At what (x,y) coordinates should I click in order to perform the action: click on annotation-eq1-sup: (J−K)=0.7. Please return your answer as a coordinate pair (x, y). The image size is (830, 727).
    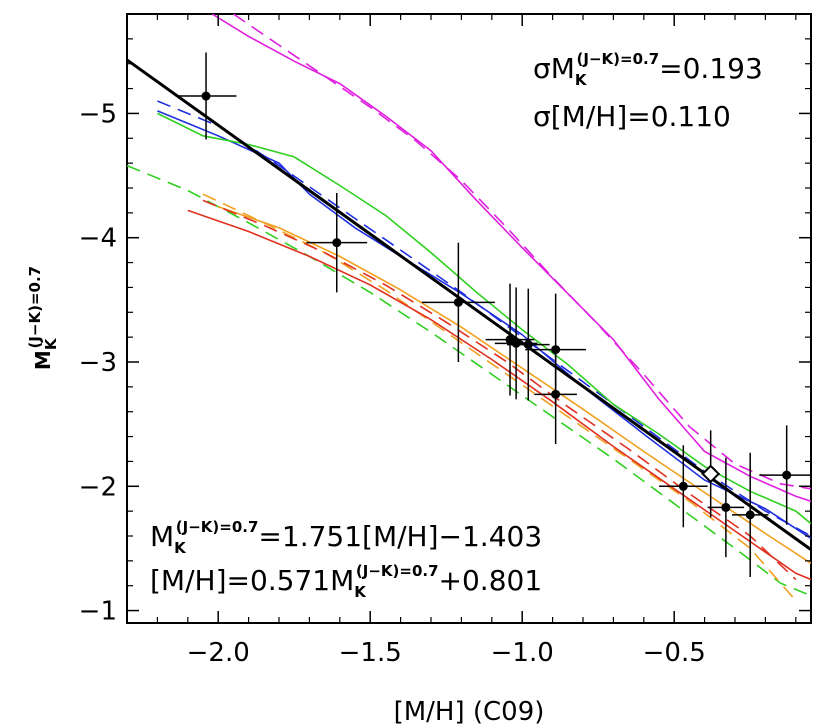
    Looking at the image, I should click on (217, 527).